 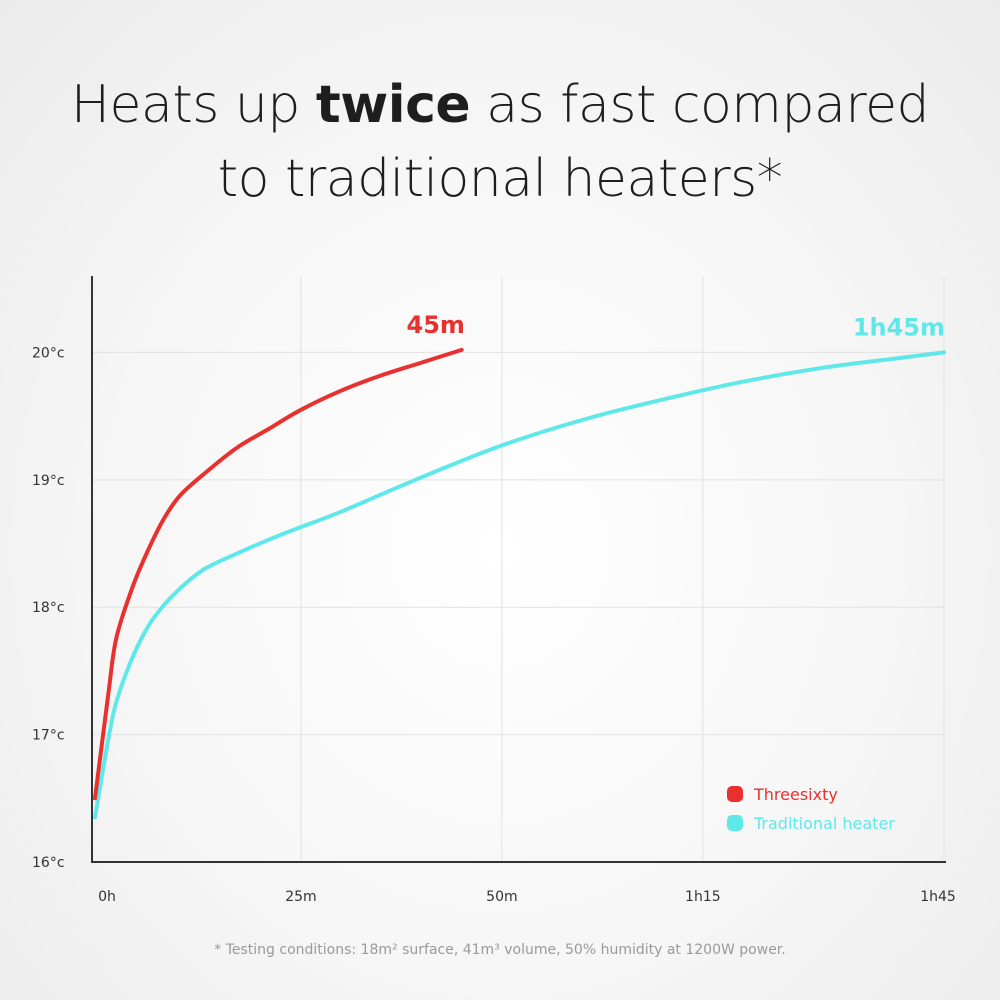 I want to click on title-emphasis: twice, so click(x=393, y=105).